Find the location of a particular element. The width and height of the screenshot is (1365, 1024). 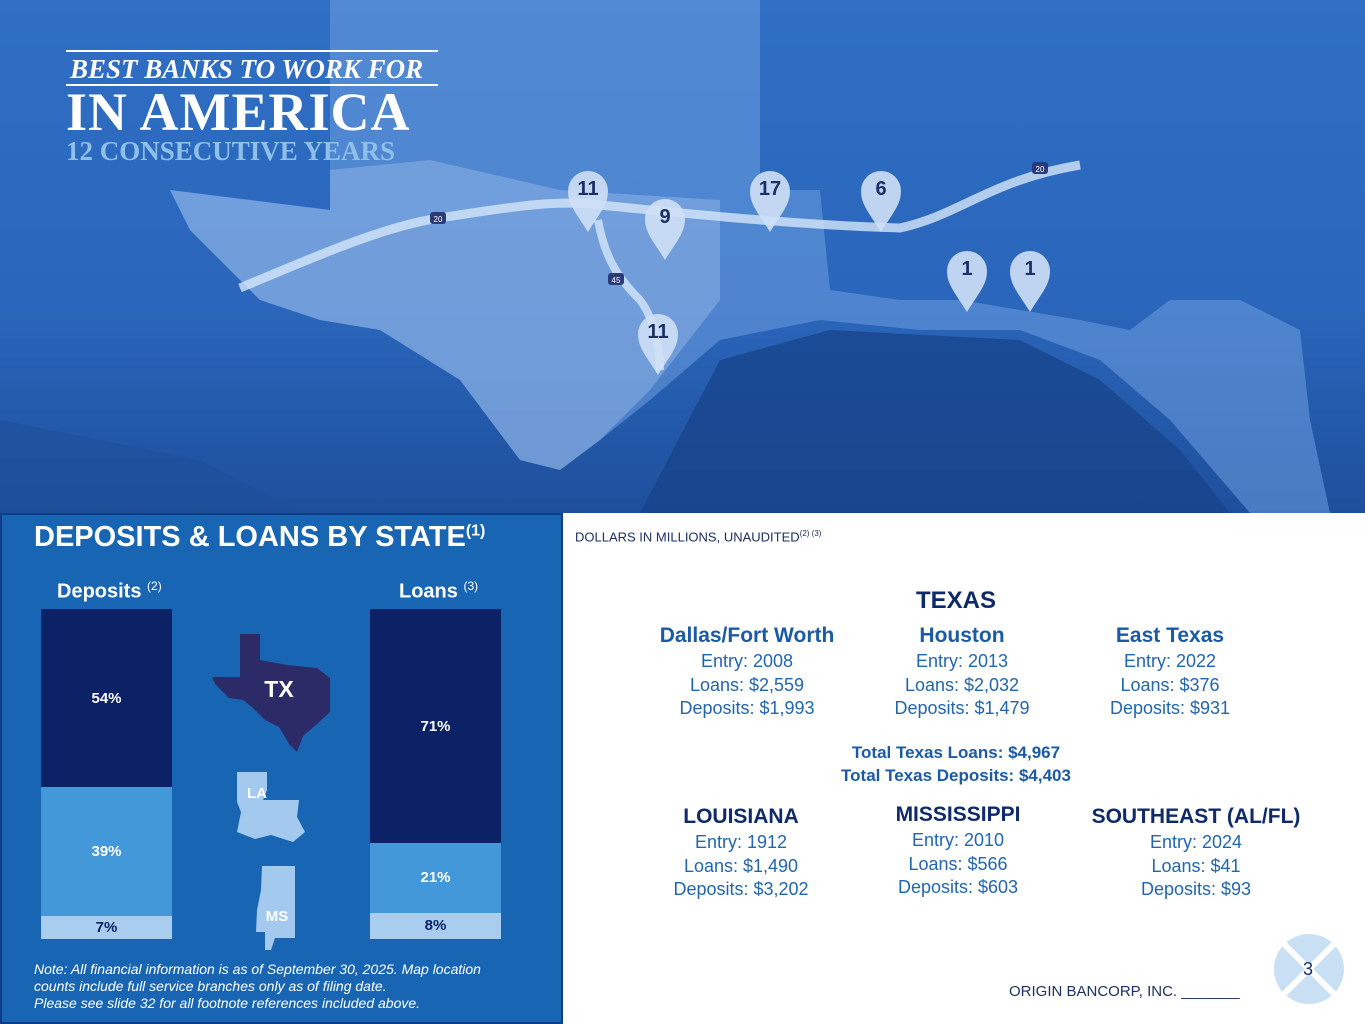

units-note: DOLLARS IN MILLIONS, UNAUDITED(2) (3) is located at coordinates (698, 537).